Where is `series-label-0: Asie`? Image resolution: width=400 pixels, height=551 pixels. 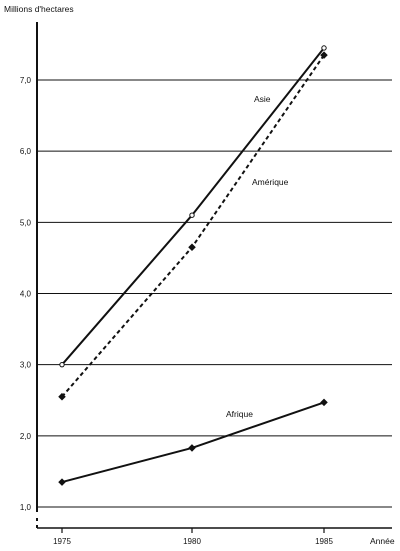 series-label-0: Asie is located at coordinates (262, 99).